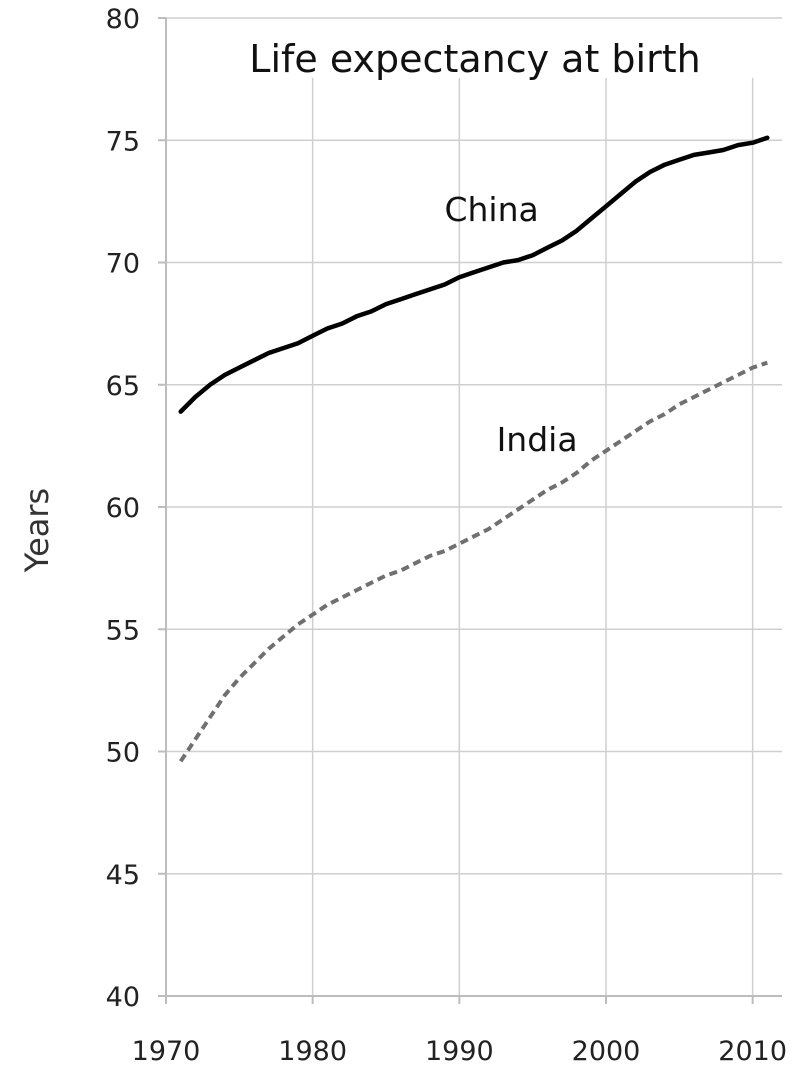 The width and height of the screenshot is (803, 1067). Describe the element at coordinates (123, 19) in the screenshot. I see `y-tick-label: 80` at that location.